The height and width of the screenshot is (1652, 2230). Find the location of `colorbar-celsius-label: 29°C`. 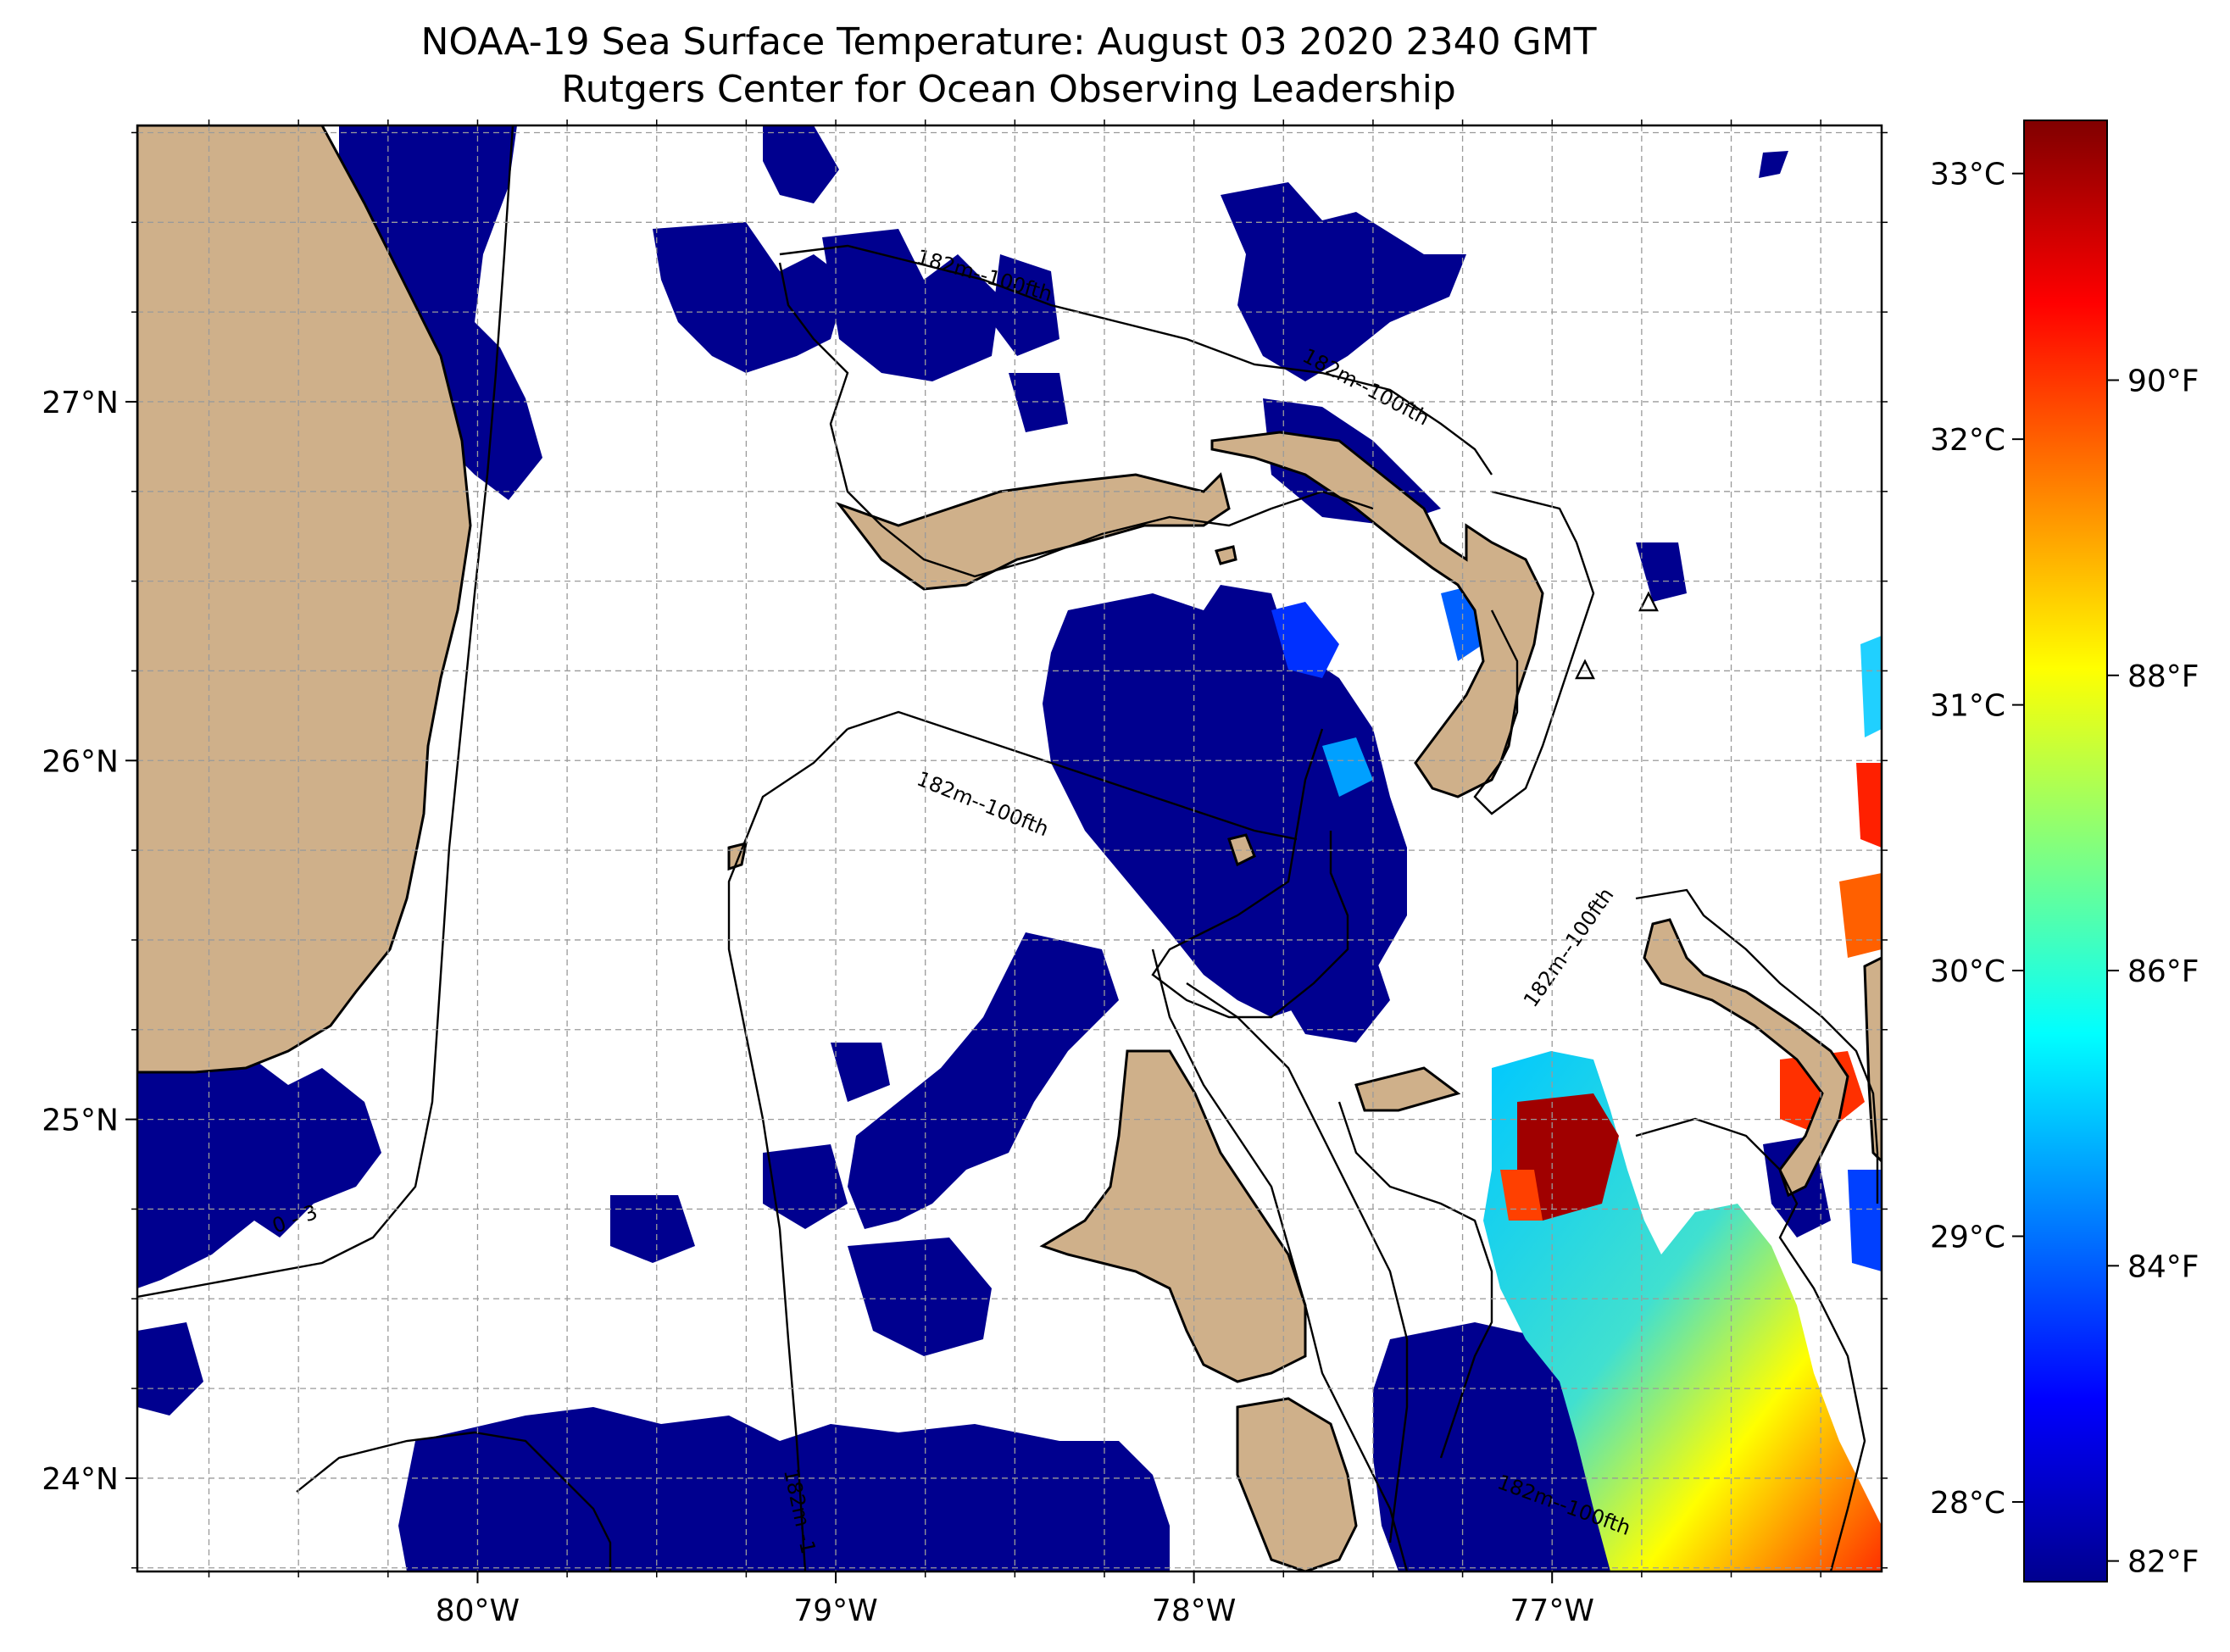

colorbar-celsius-label: 29°C is located at coordinates (1968, 1238).